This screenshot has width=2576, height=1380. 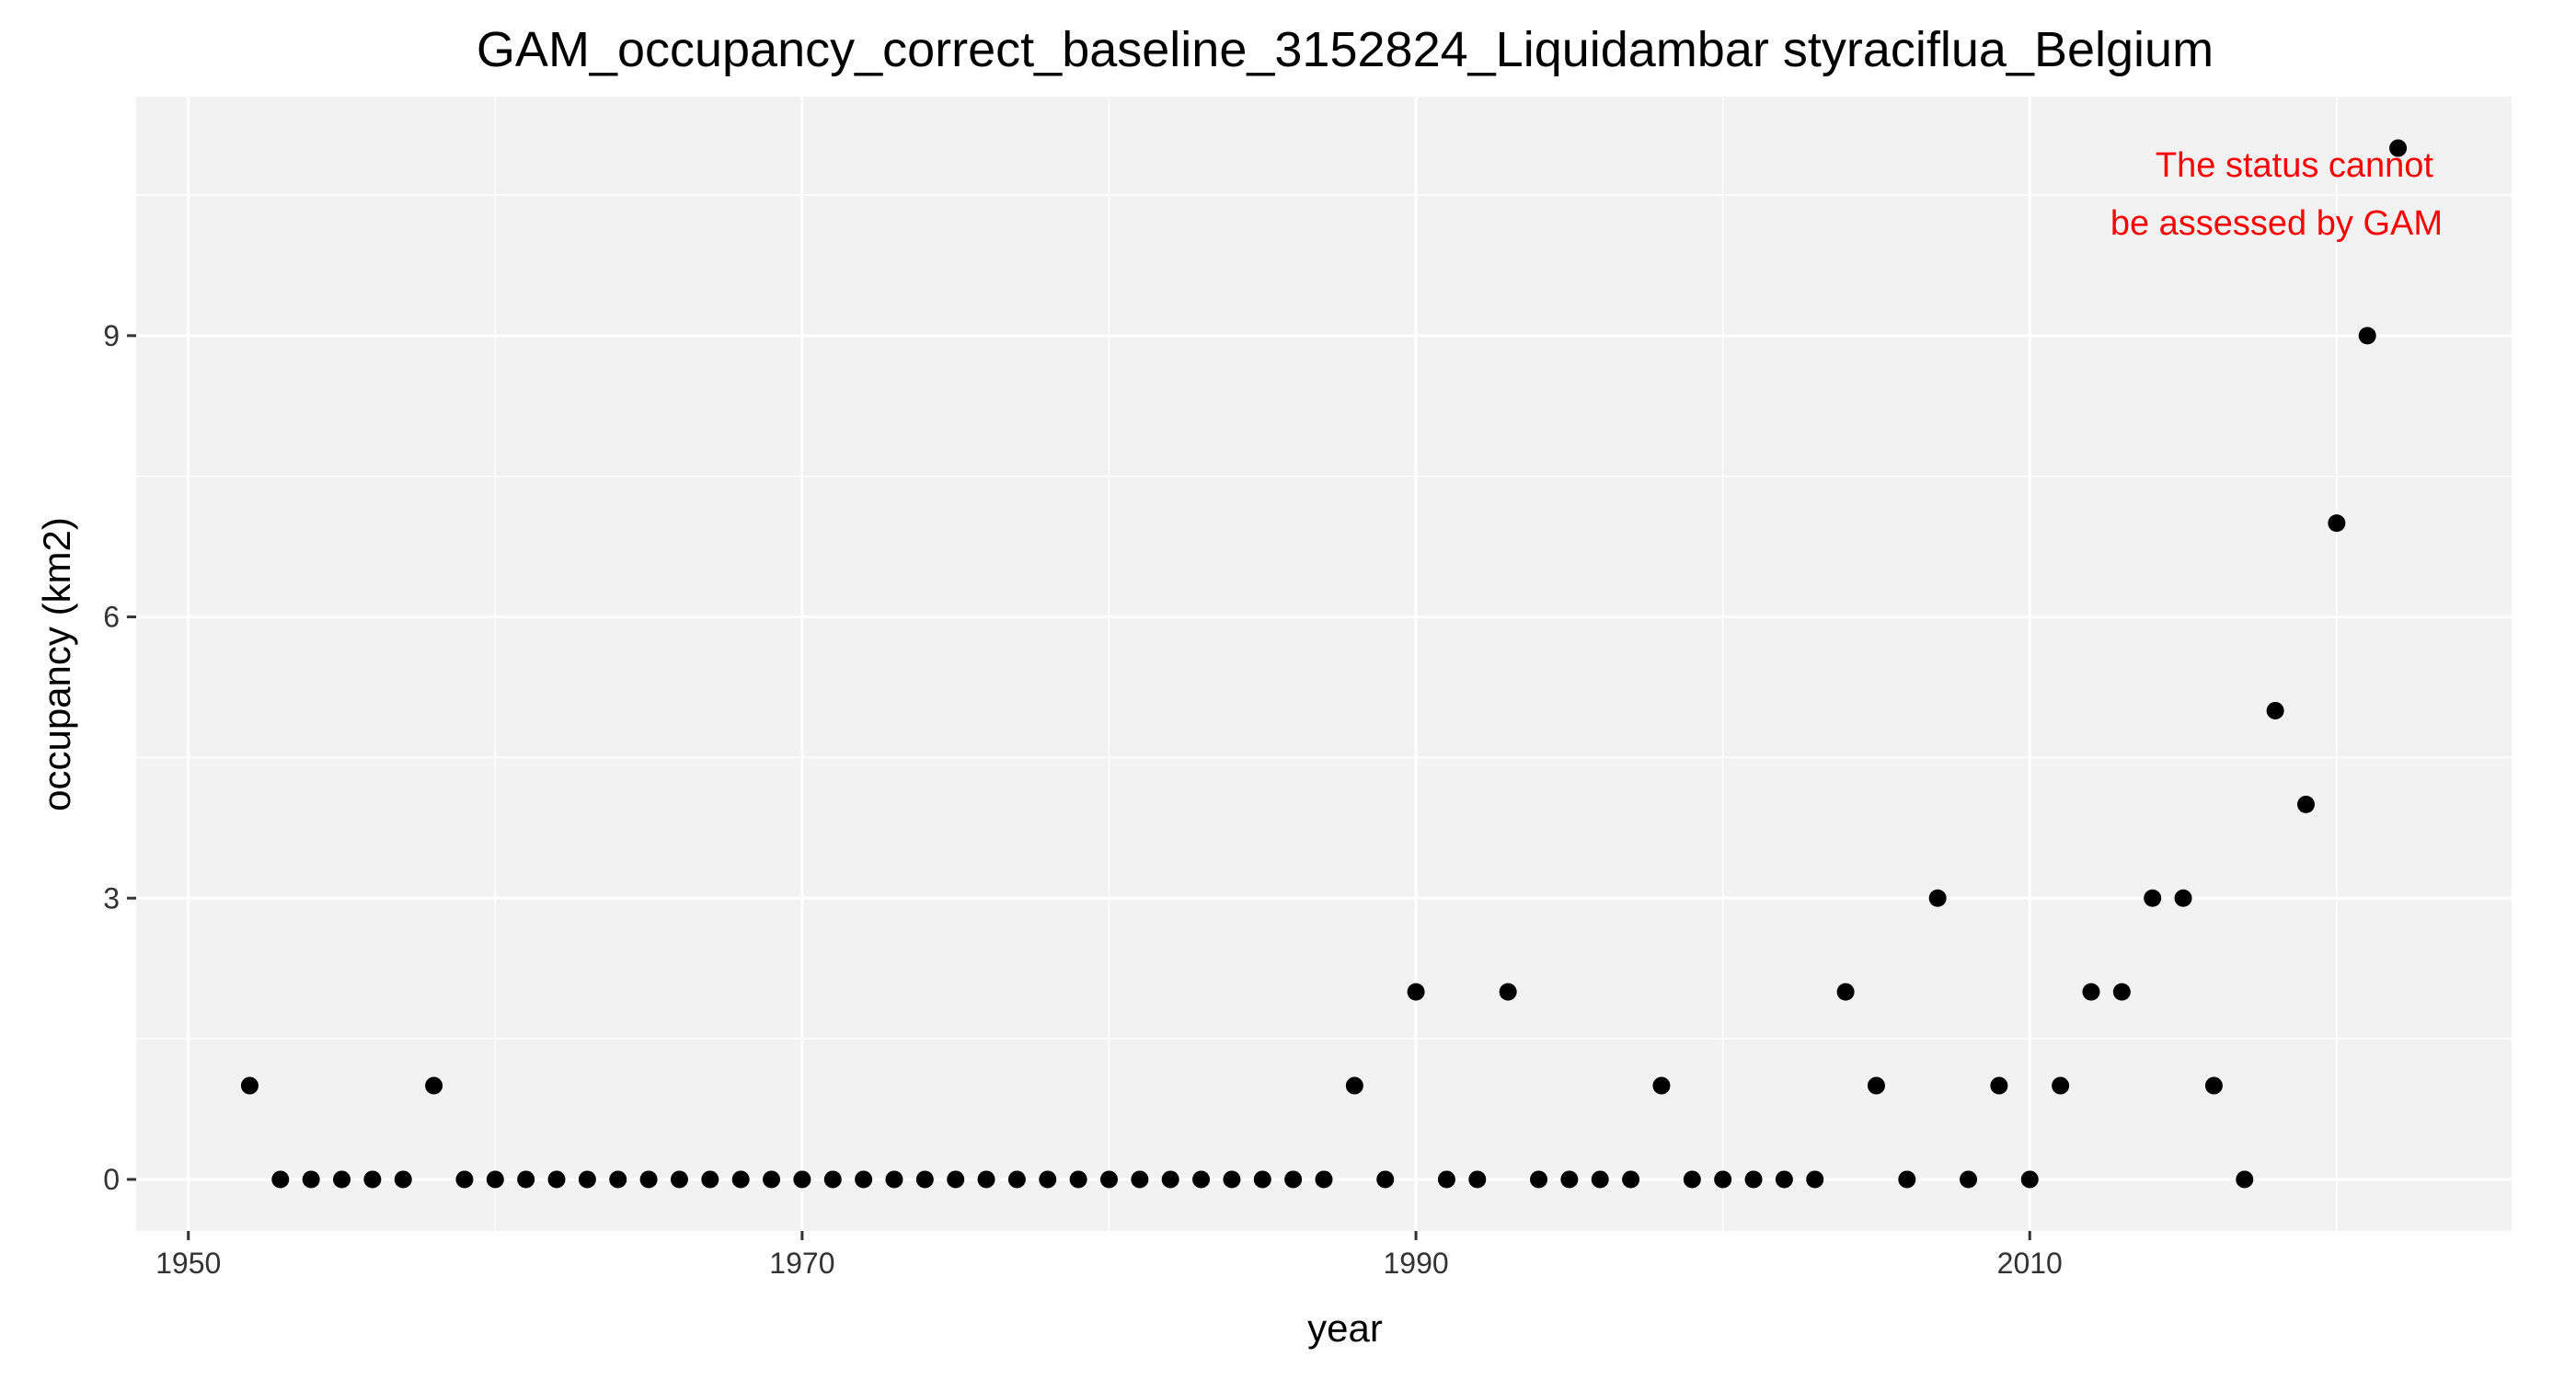 I want to click on y-axis-title: occupancy (km2), so click(x=56, y=664).